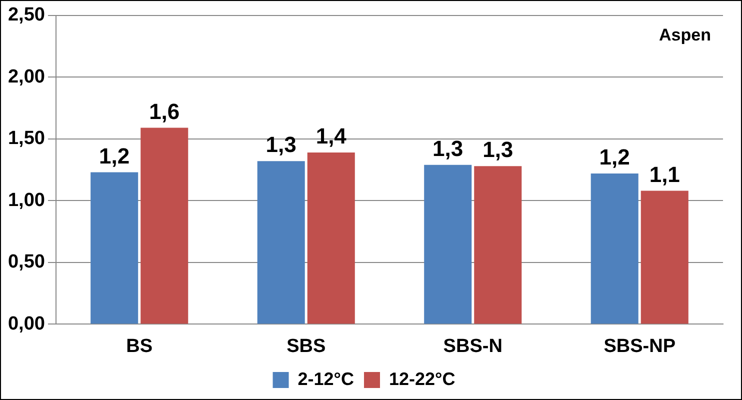  I want to click on y-tick-label: 0,50, so click(26, 262).